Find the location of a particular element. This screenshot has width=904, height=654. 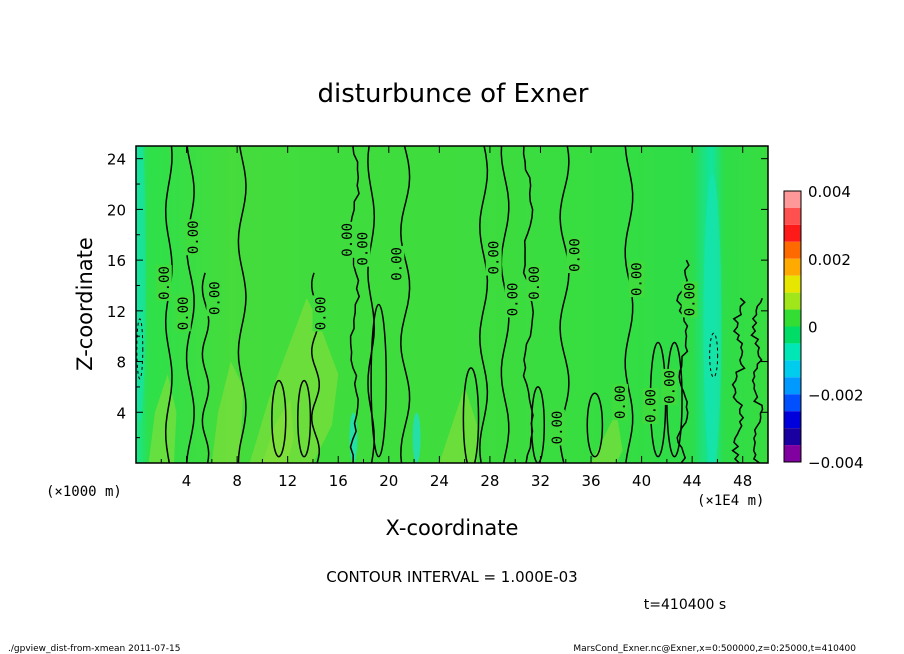

colorbar-frame is located at coordinates (792, 326).